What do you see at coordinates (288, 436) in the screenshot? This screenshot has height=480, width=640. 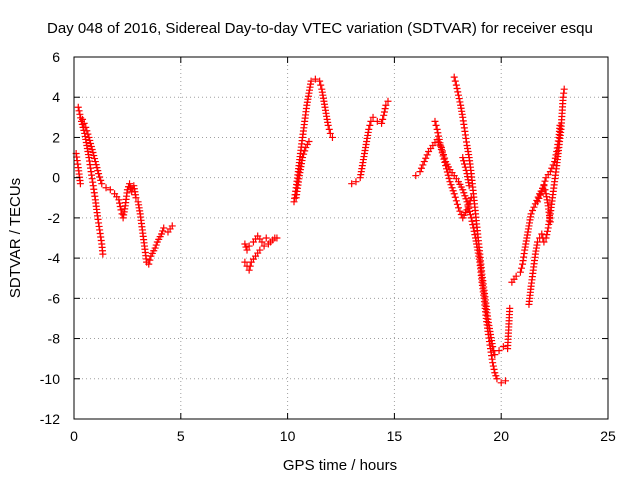 I see `x-tick-label: 10` at bounding box center [288, 436].